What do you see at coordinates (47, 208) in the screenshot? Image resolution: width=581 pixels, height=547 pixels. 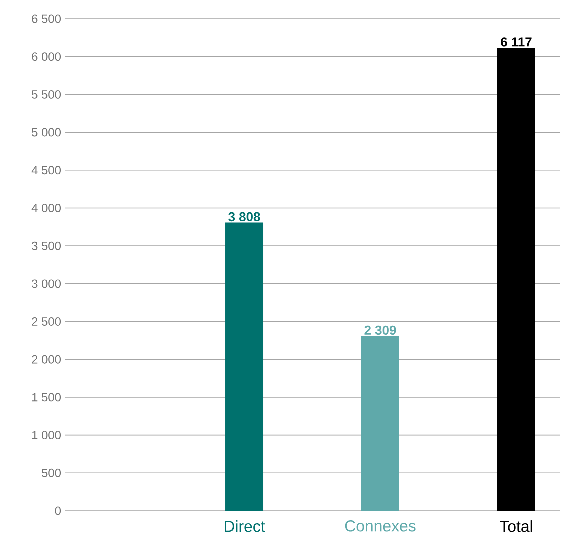 I see `y-tick-label: 4 000` at bounding box center [47, 208].